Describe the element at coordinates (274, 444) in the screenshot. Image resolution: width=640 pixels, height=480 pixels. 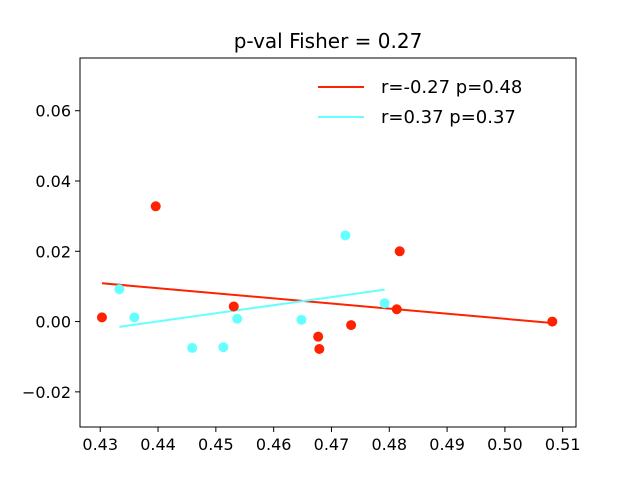
I see `x-tick-label: 0.46` at that location.